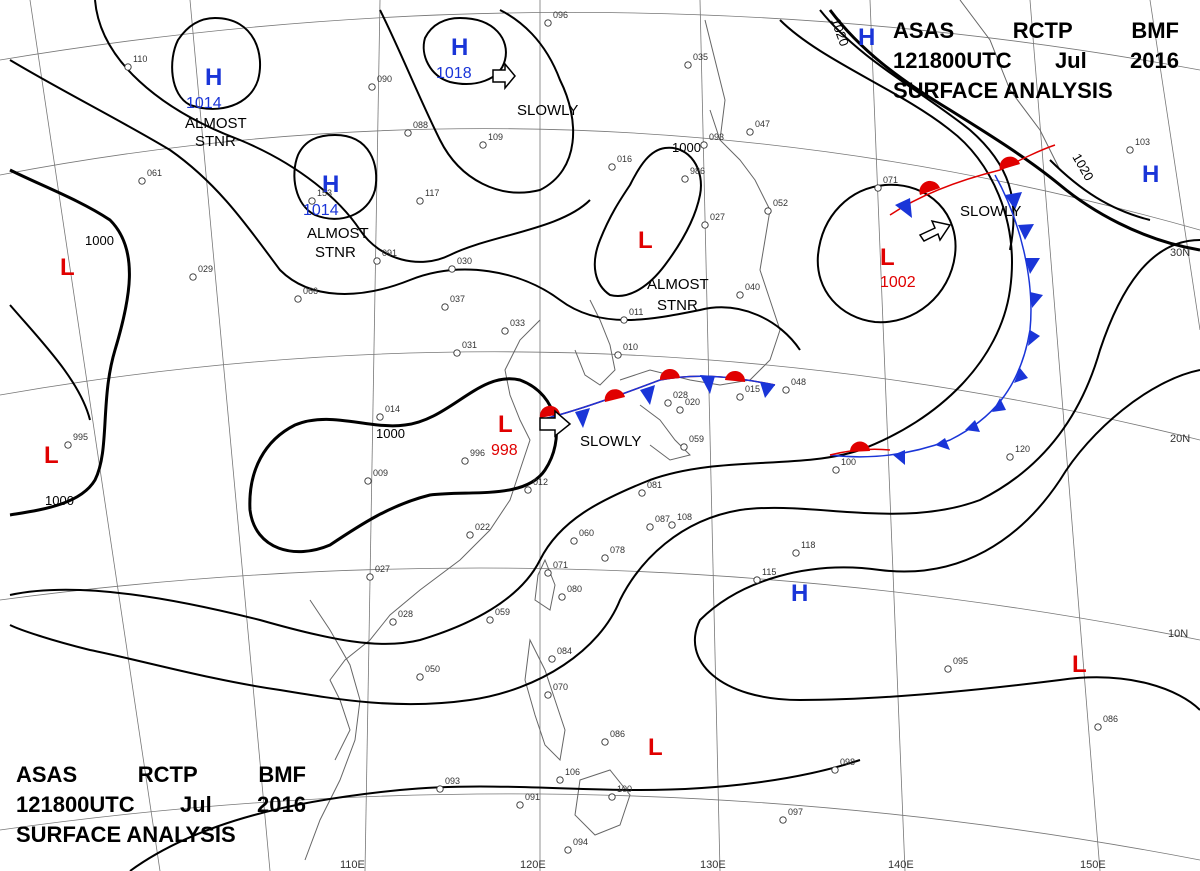  I want to click on lon-label: 140E, so click(901, 865).